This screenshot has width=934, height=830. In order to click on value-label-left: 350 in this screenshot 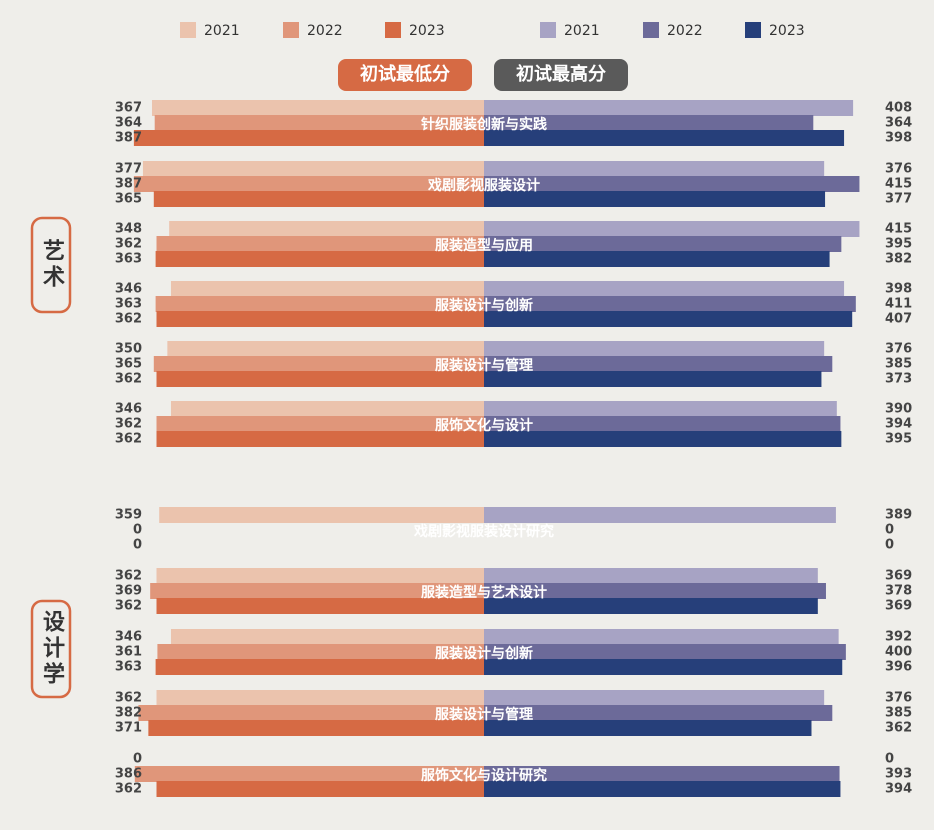, I will do `click(128, 349)`.